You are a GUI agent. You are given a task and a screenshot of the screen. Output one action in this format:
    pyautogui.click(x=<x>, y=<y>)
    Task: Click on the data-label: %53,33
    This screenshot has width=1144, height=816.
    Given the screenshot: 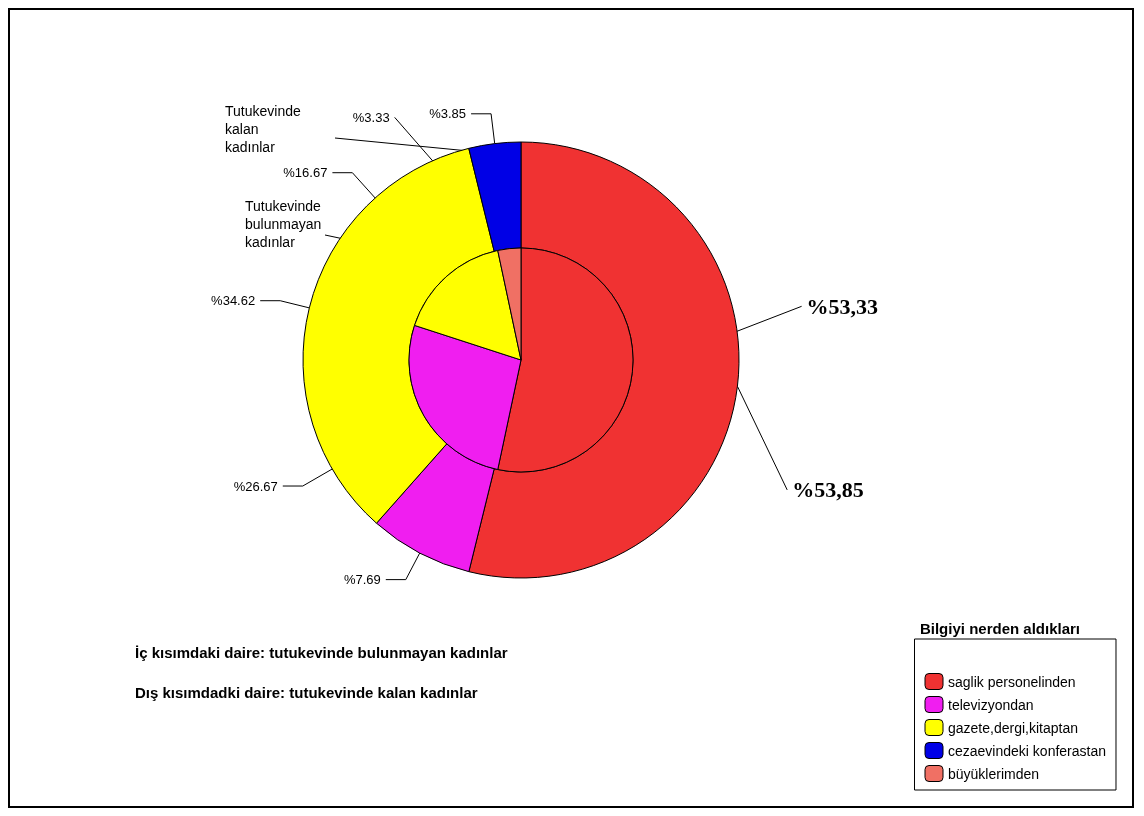 What is the action you would take?
    pyautogui.click(x=842, y=306)
    